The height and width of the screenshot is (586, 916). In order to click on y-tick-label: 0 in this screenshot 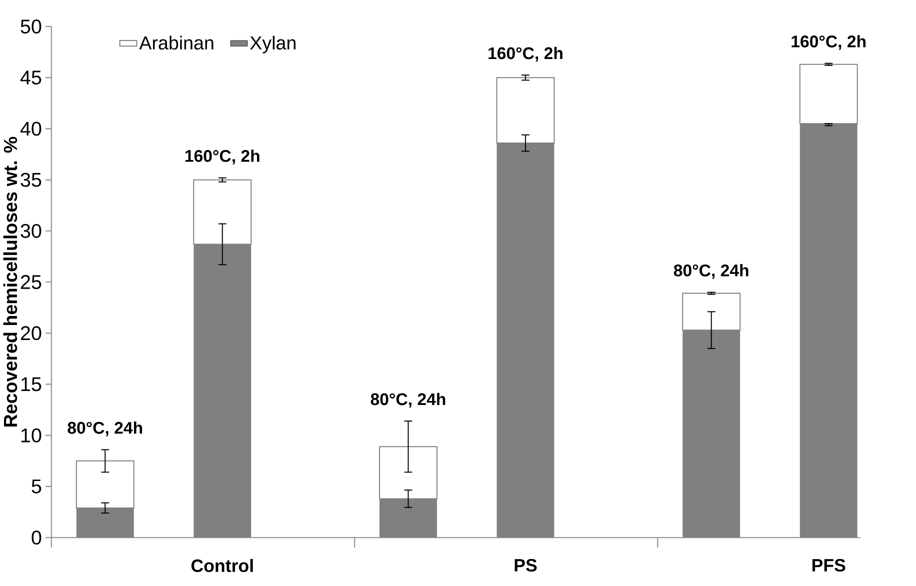, I will do `click(37, 537)`.